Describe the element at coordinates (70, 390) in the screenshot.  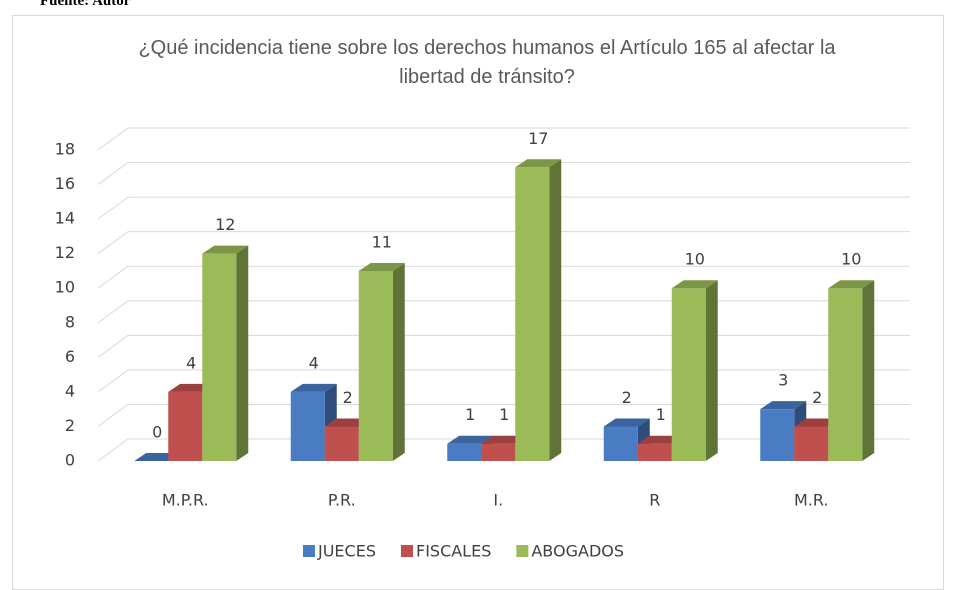
I see `y-tick-label: 4` at that location.